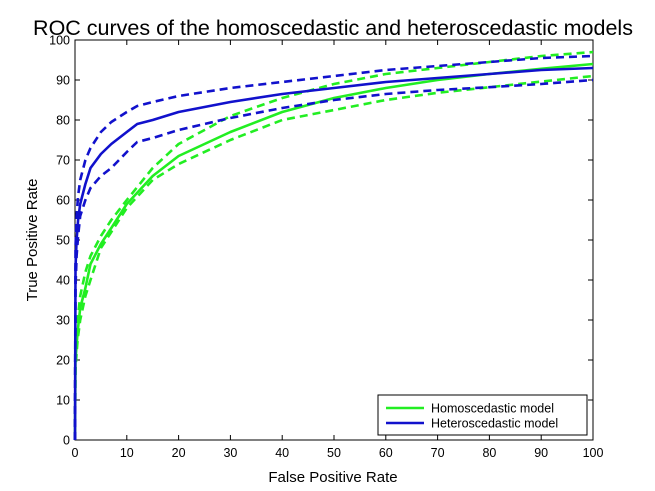 This screenshot has width=655, height=491. What do you see at coordinates (332, 477) in the screenshot?
I see `x-axis-label: False Positive Rate` at bounding box center [332, 477].